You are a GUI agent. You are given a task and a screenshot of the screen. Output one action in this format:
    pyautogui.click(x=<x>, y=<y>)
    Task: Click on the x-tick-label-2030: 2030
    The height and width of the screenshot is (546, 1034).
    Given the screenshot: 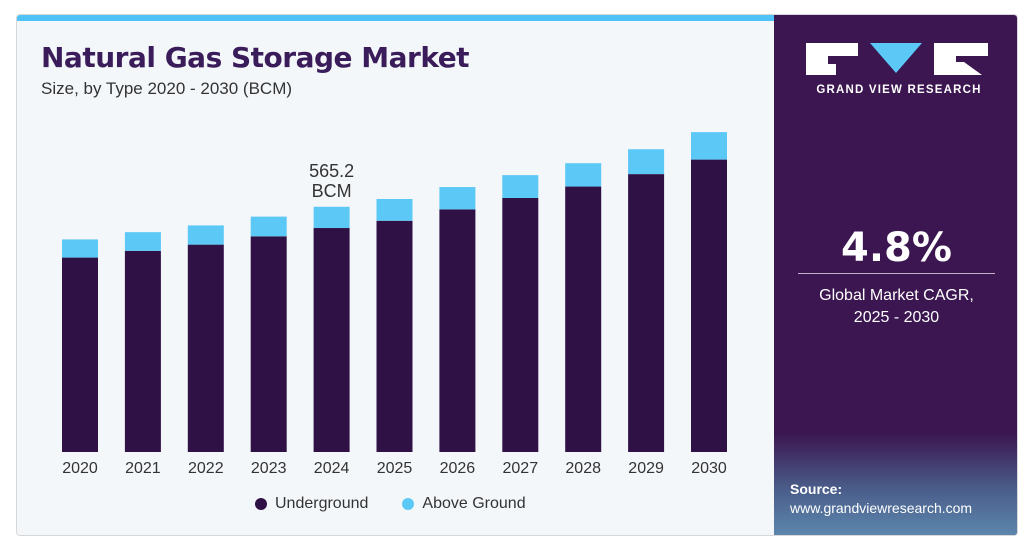 What is the action you would take?
    pyautogui.click(x=709, y=468)
    